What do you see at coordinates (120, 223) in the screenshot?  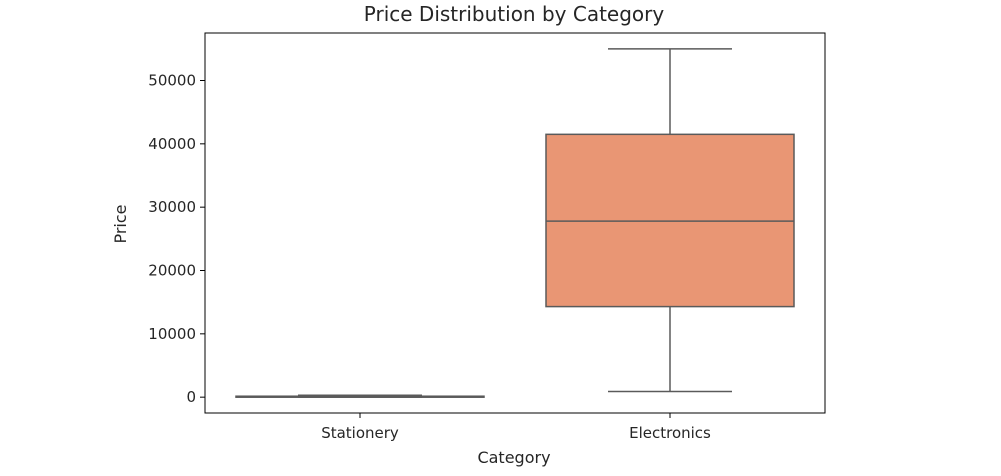 I see `y-axis-label: Price` at bounding box center [120, 223].